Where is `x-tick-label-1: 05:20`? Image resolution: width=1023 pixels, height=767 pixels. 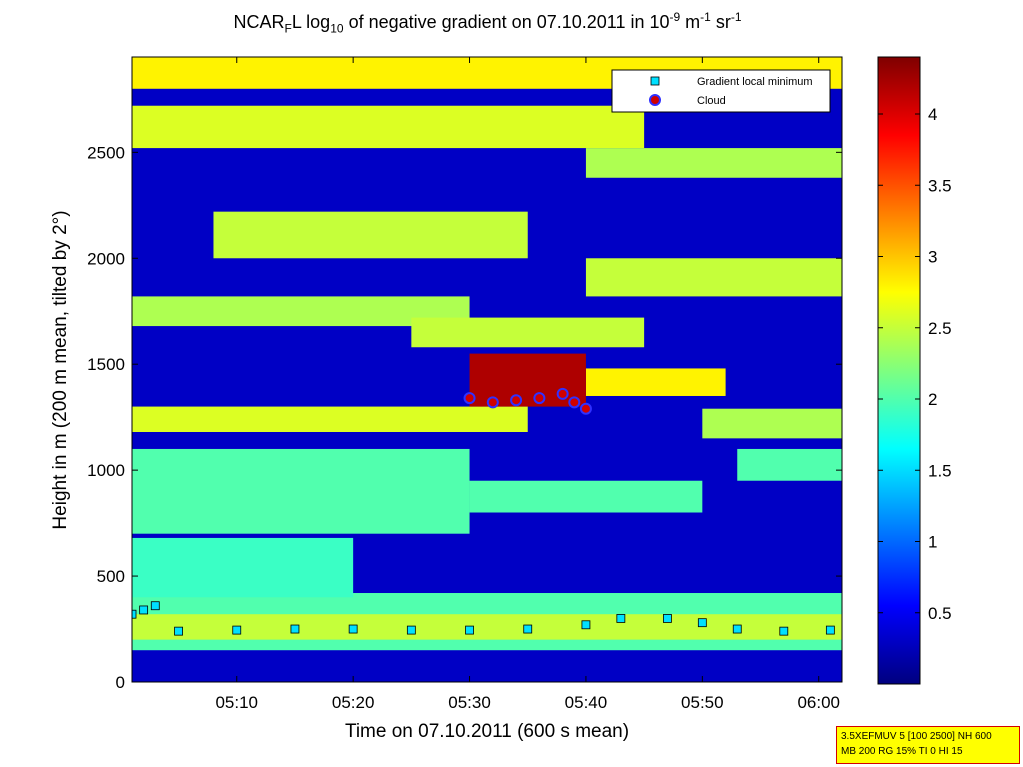
x-tick-label-1: 05:20 is located at coordinates (353, 702).